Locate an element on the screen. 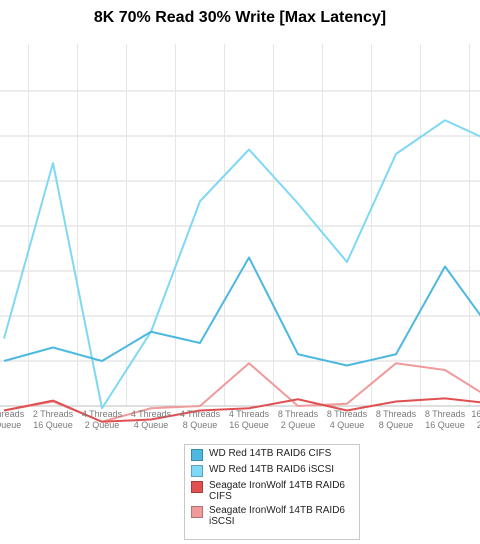 Image resolution: width=480 pixels, height=544 pixels. x-tick-label: 4 Threads 4 Queue is located at coordinates (151, 419).